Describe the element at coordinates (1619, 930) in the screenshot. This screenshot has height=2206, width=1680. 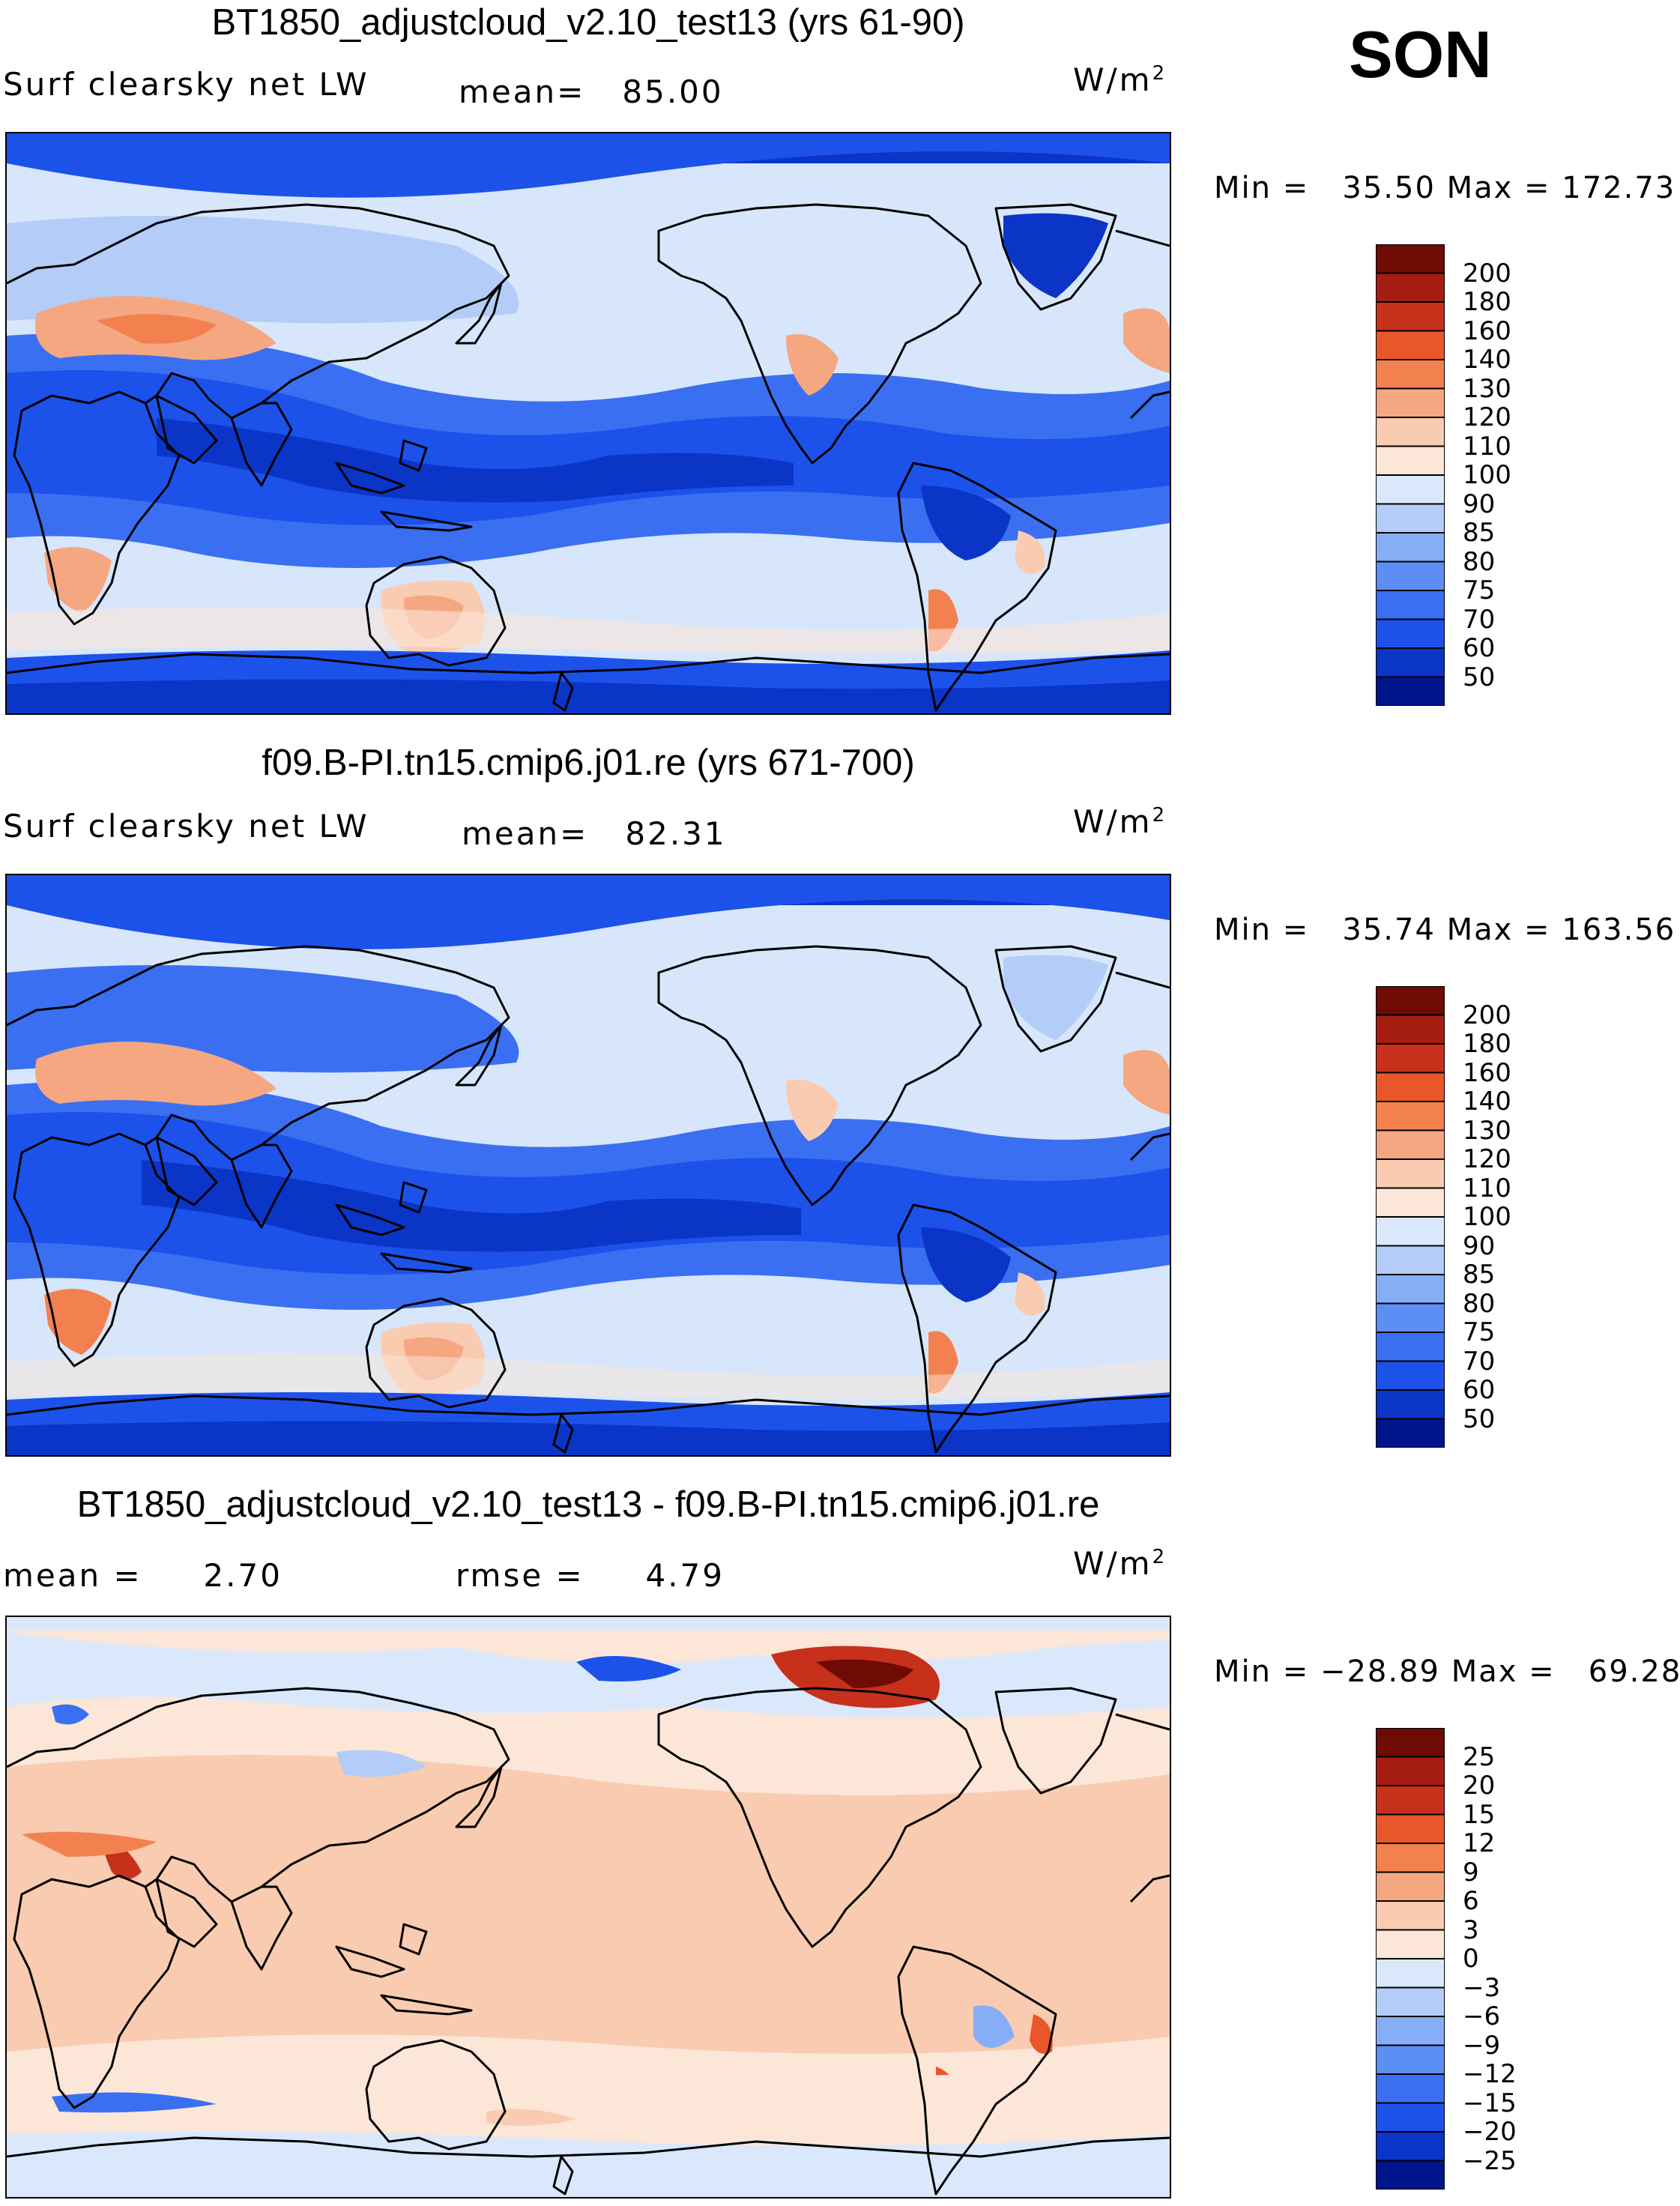
I see `panel-2-max-value: 163.56` at that location.